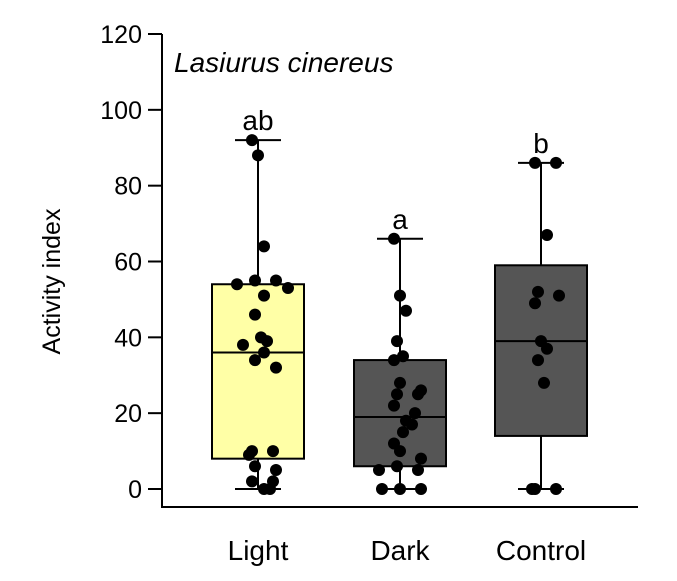  What do you see at coordinates (128, 338) in the screenshot?
I see `y-tick-label: 40` at bounding box center [128, 338].